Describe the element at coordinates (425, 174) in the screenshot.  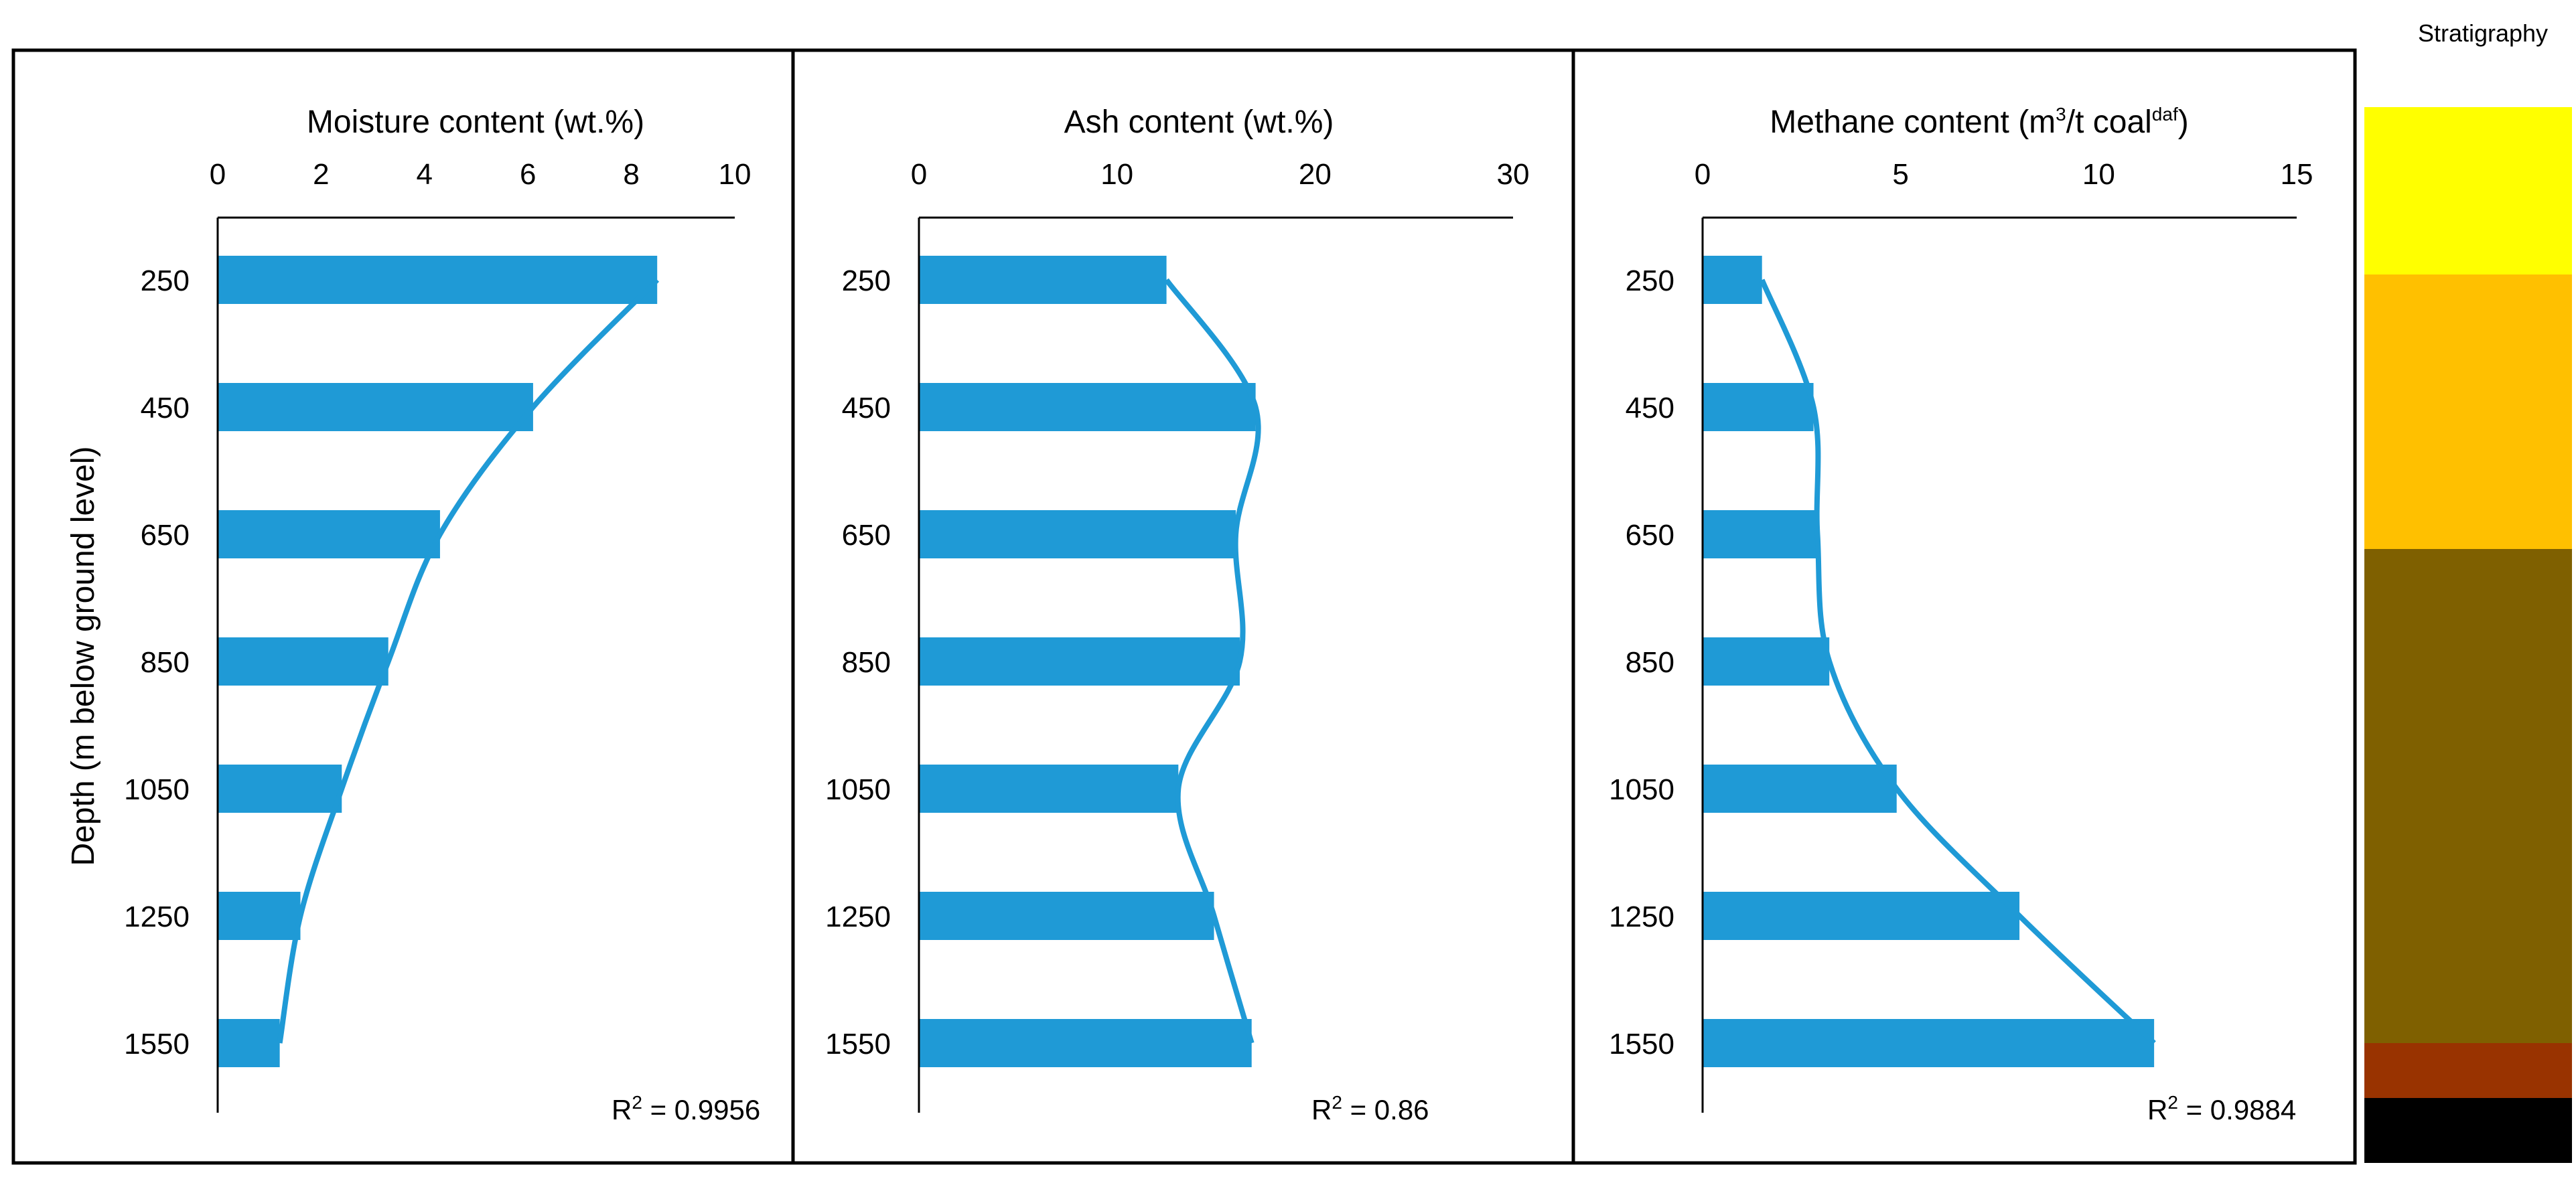
I see `x-tick-label: 4` at that location.